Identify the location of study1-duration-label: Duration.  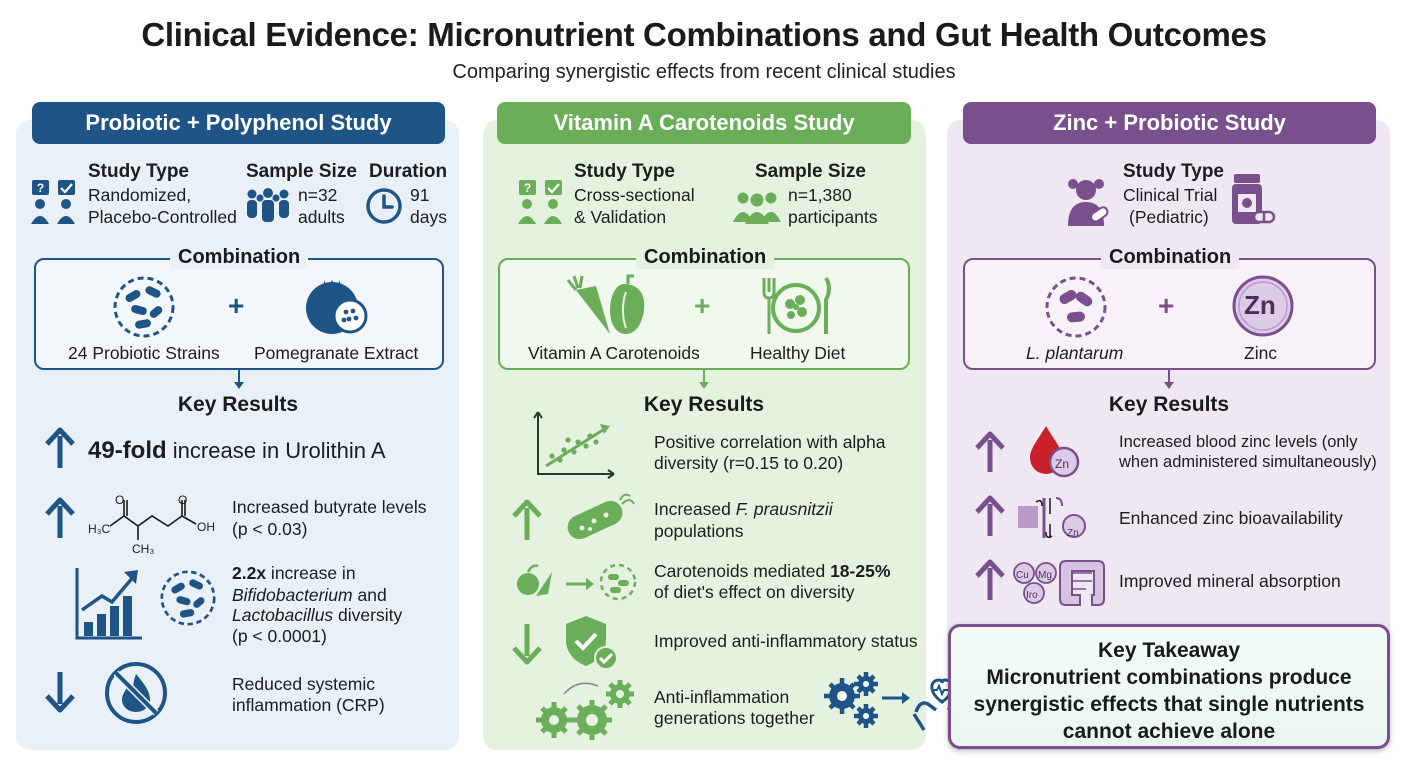
(408, 171).